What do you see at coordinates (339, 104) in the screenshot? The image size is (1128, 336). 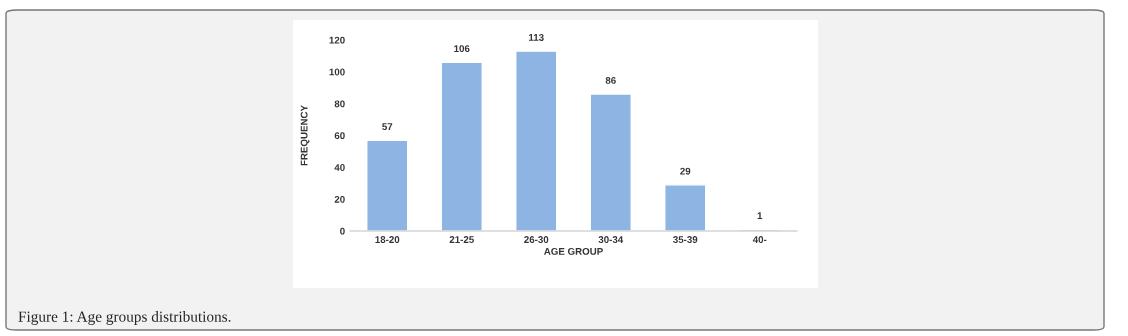 I see `y-tick-label: 80` at bounding box center [339, 104].